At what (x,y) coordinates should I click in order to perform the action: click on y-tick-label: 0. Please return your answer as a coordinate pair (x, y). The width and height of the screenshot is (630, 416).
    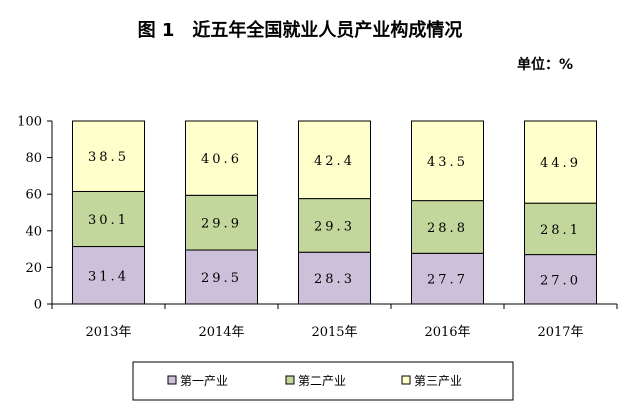
    Looking at the image, I should click on (38, 305).